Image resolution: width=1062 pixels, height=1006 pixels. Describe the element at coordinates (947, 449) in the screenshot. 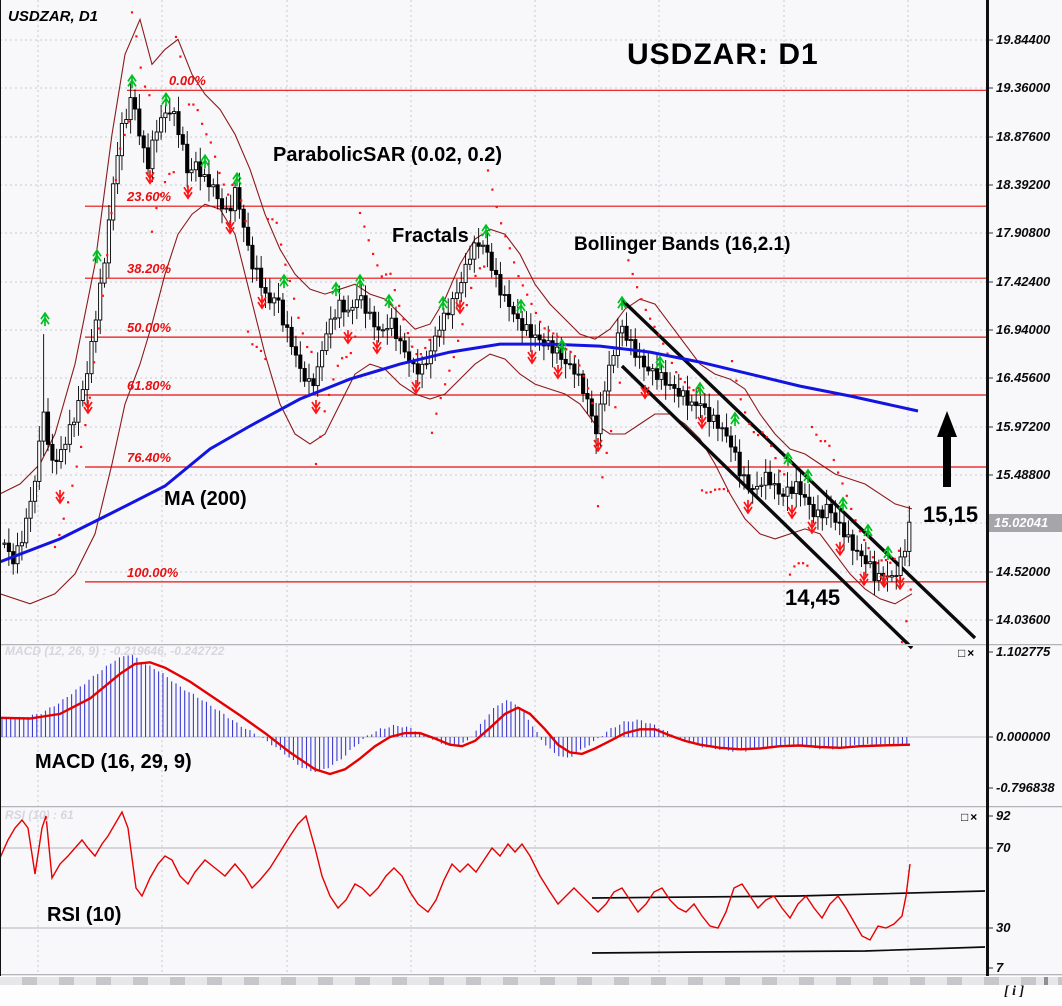

I see `up-arrow-annotation` at that location.